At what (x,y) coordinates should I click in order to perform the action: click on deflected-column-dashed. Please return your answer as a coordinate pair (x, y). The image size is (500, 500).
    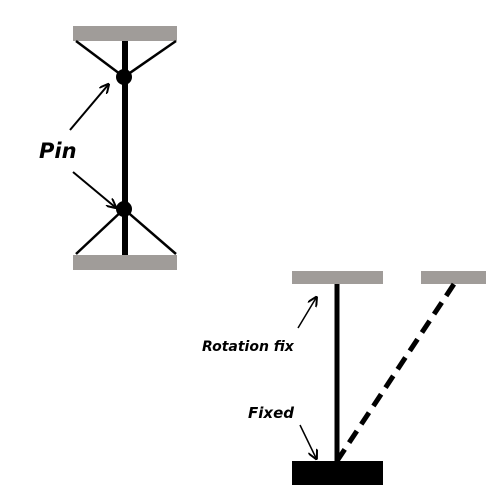
    Looking at the image, I should click on (395, 372).